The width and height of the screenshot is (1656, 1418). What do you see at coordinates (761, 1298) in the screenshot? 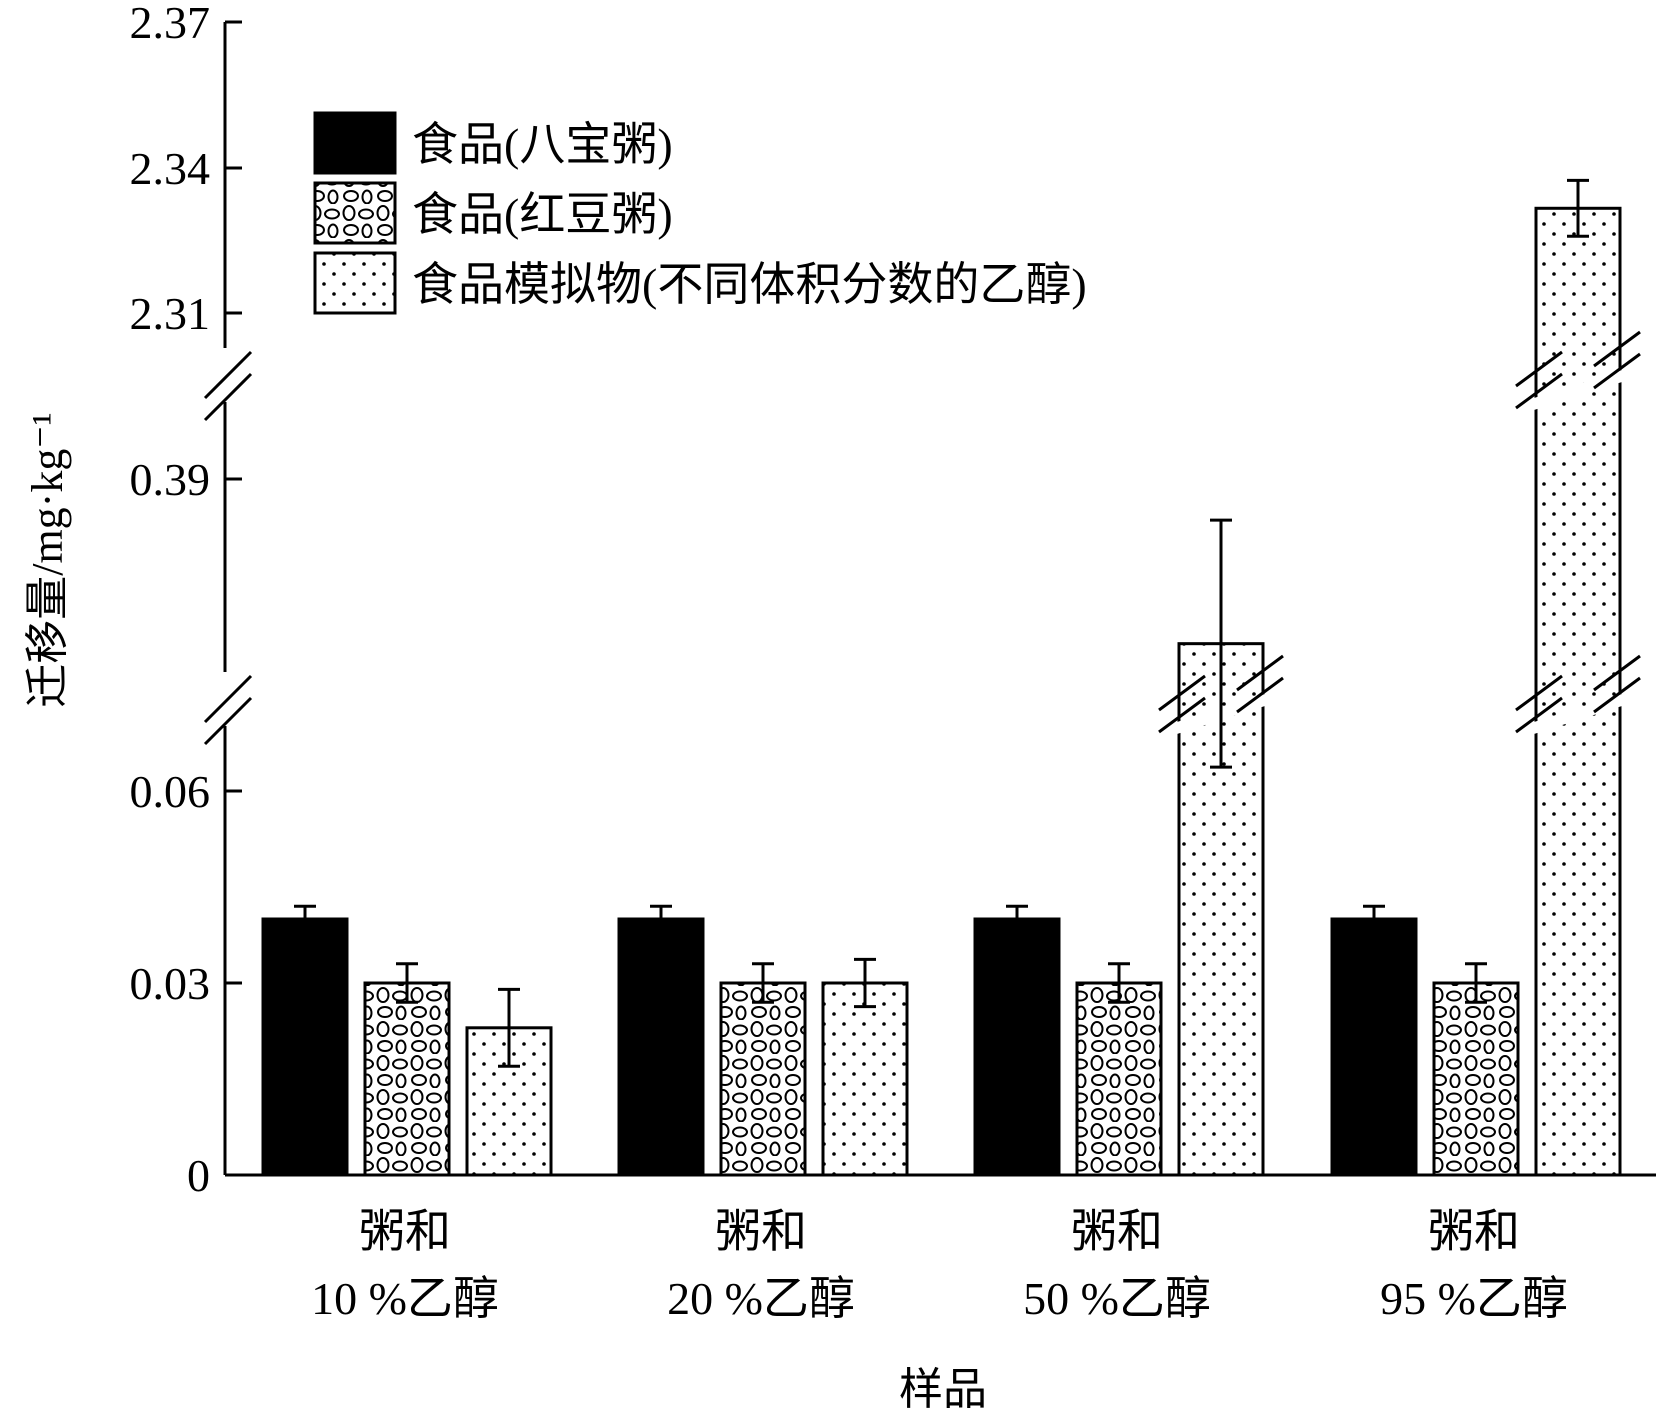
I see `x-category-label: 20 %乙醇` at bounding box center [761, 1298].